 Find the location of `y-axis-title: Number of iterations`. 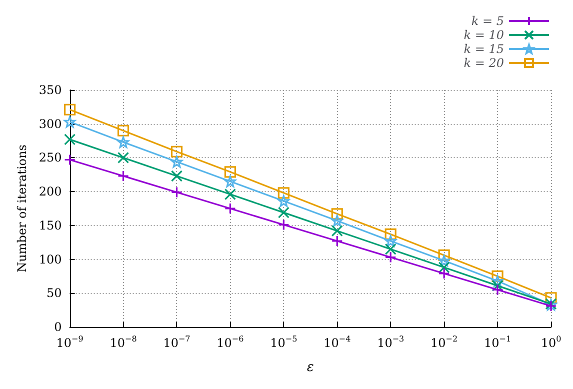

y-axis-title: Number of iterations is located at coordinates (22, 208).